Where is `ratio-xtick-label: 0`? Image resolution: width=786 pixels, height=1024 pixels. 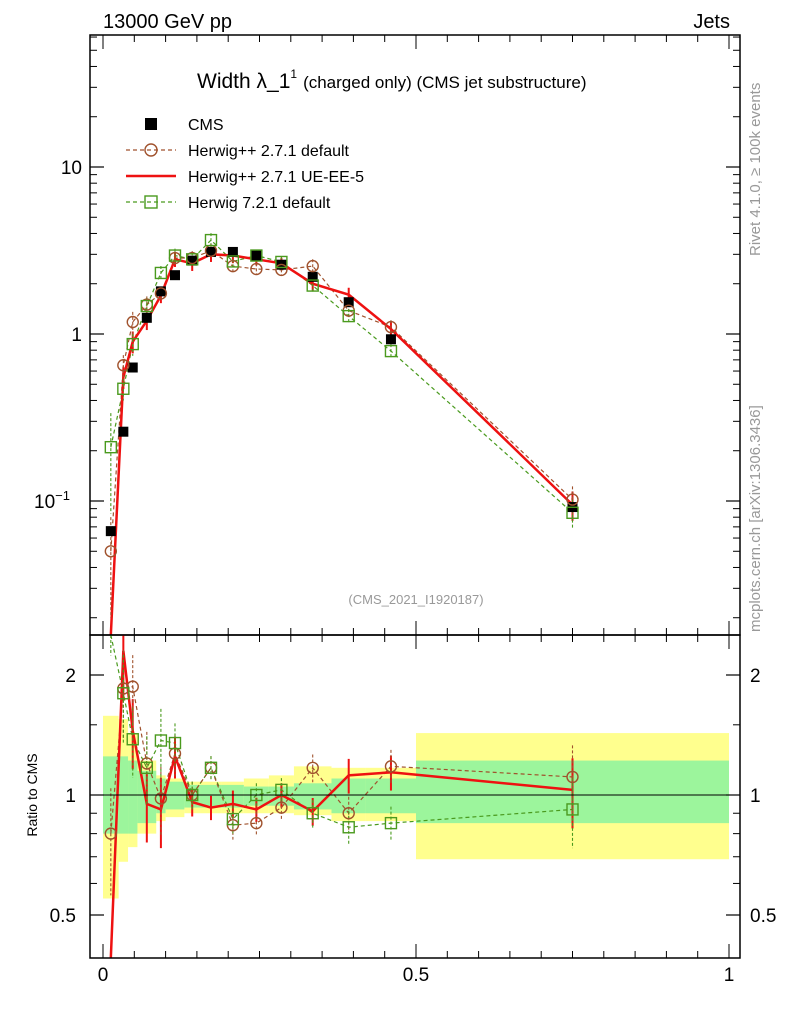
ratio-xtick-label: 0 is located at coordinates (103, 975).